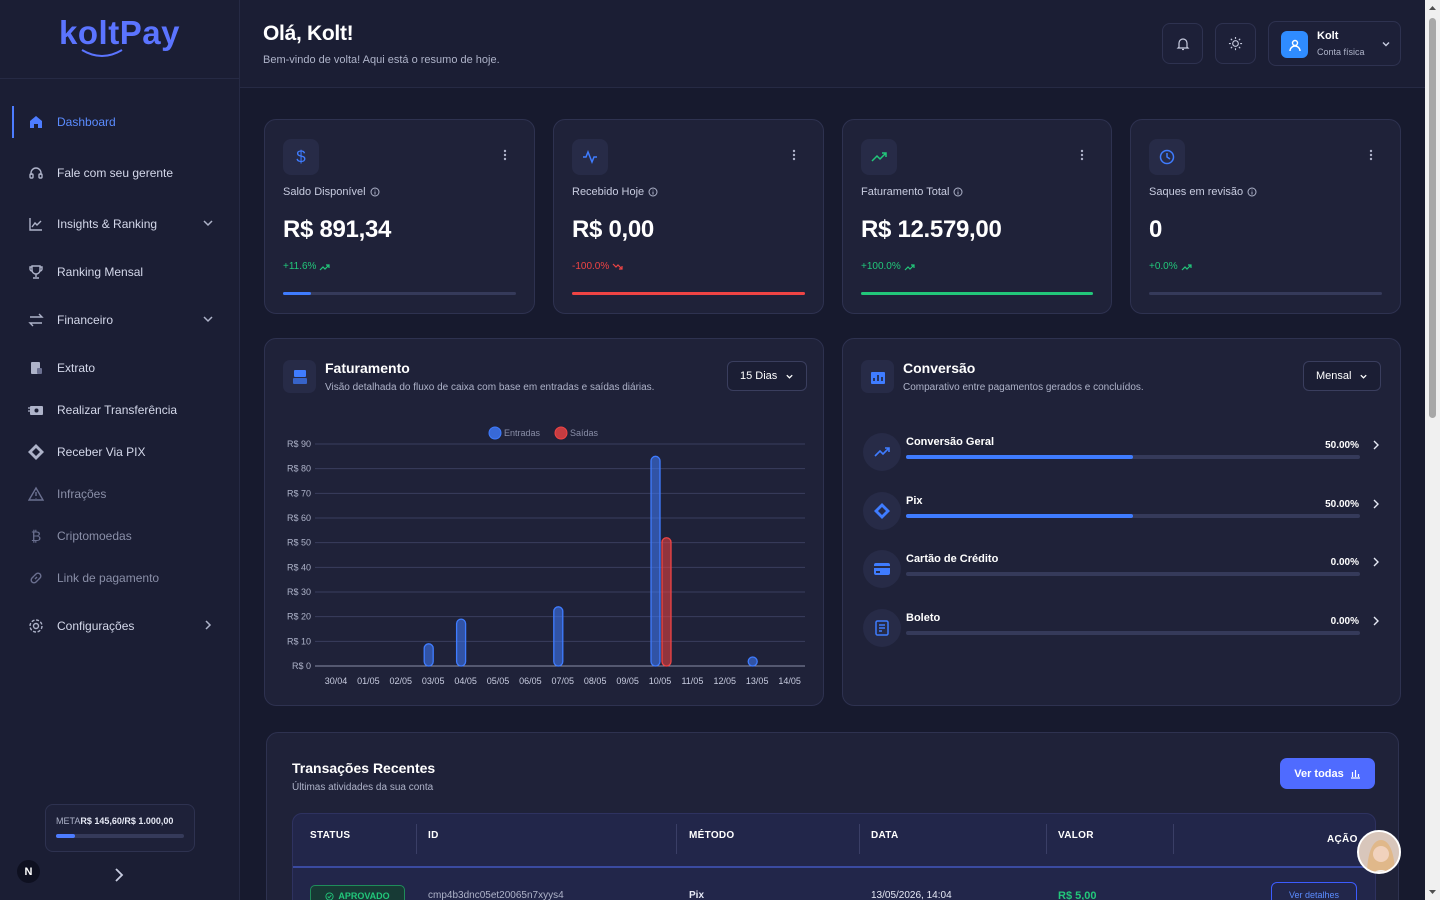  I want to click on range-dropdown: 15 Dias, so click(767, 376).